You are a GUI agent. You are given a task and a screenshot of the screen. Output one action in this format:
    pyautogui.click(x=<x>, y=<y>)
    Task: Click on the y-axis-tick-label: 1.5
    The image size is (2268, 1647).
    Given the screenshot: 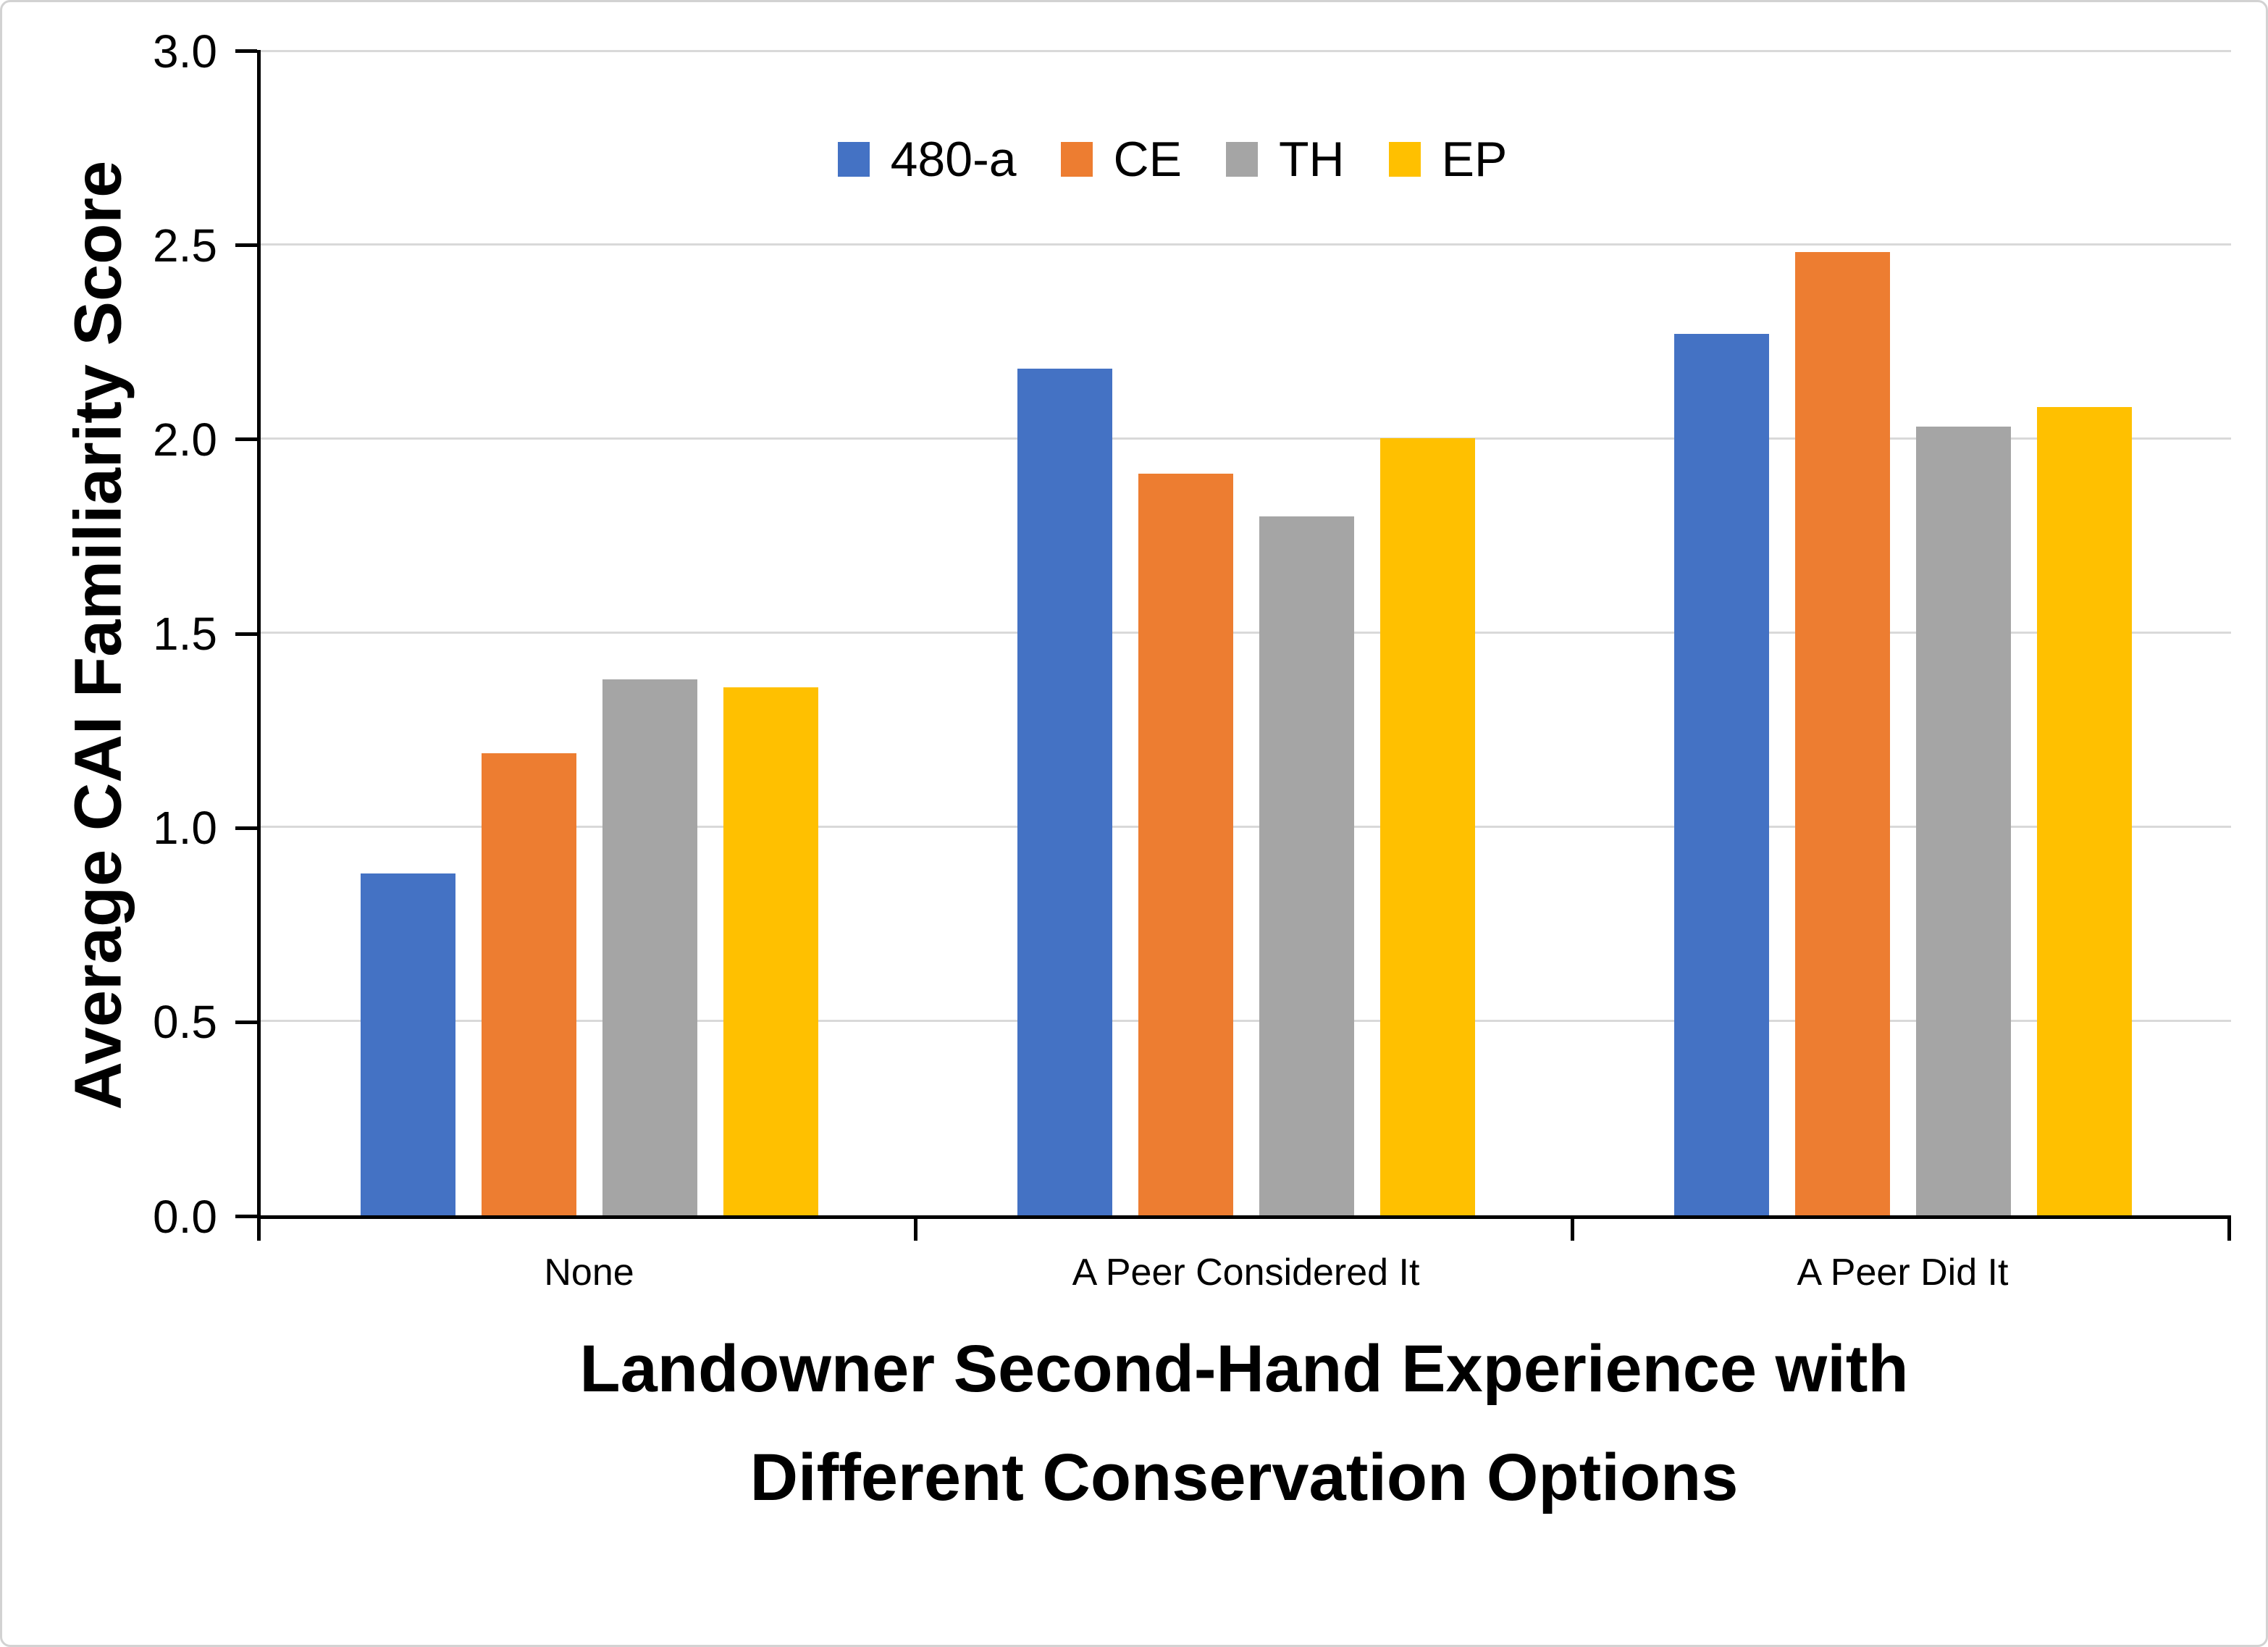 What is the action you would take?
    pyautogui.click(x=185, y=634)
    